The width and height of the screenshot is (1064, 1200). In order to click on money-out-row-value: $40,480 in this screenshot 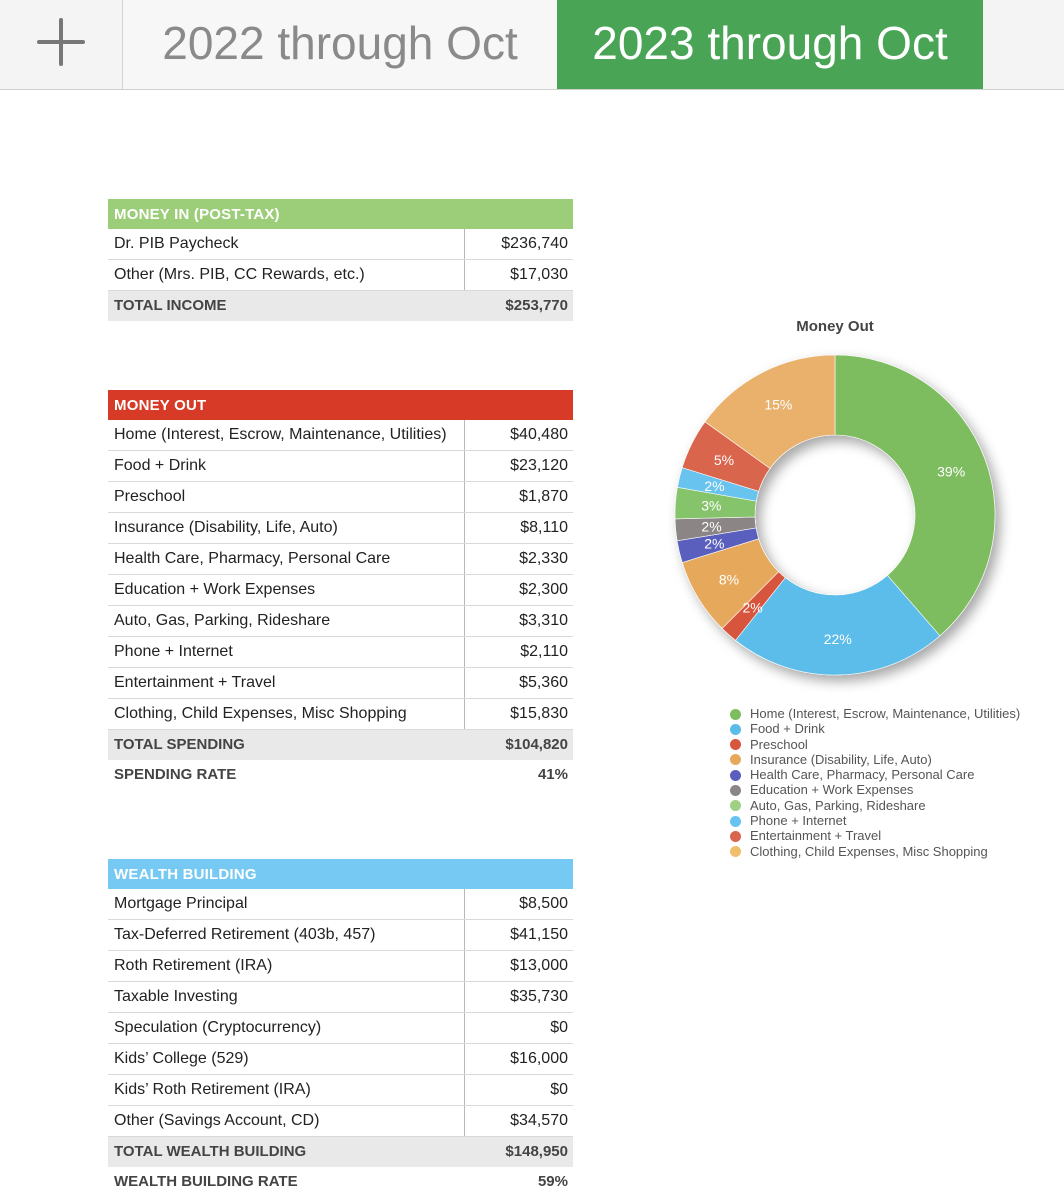, I will do `click(539, 434)`.